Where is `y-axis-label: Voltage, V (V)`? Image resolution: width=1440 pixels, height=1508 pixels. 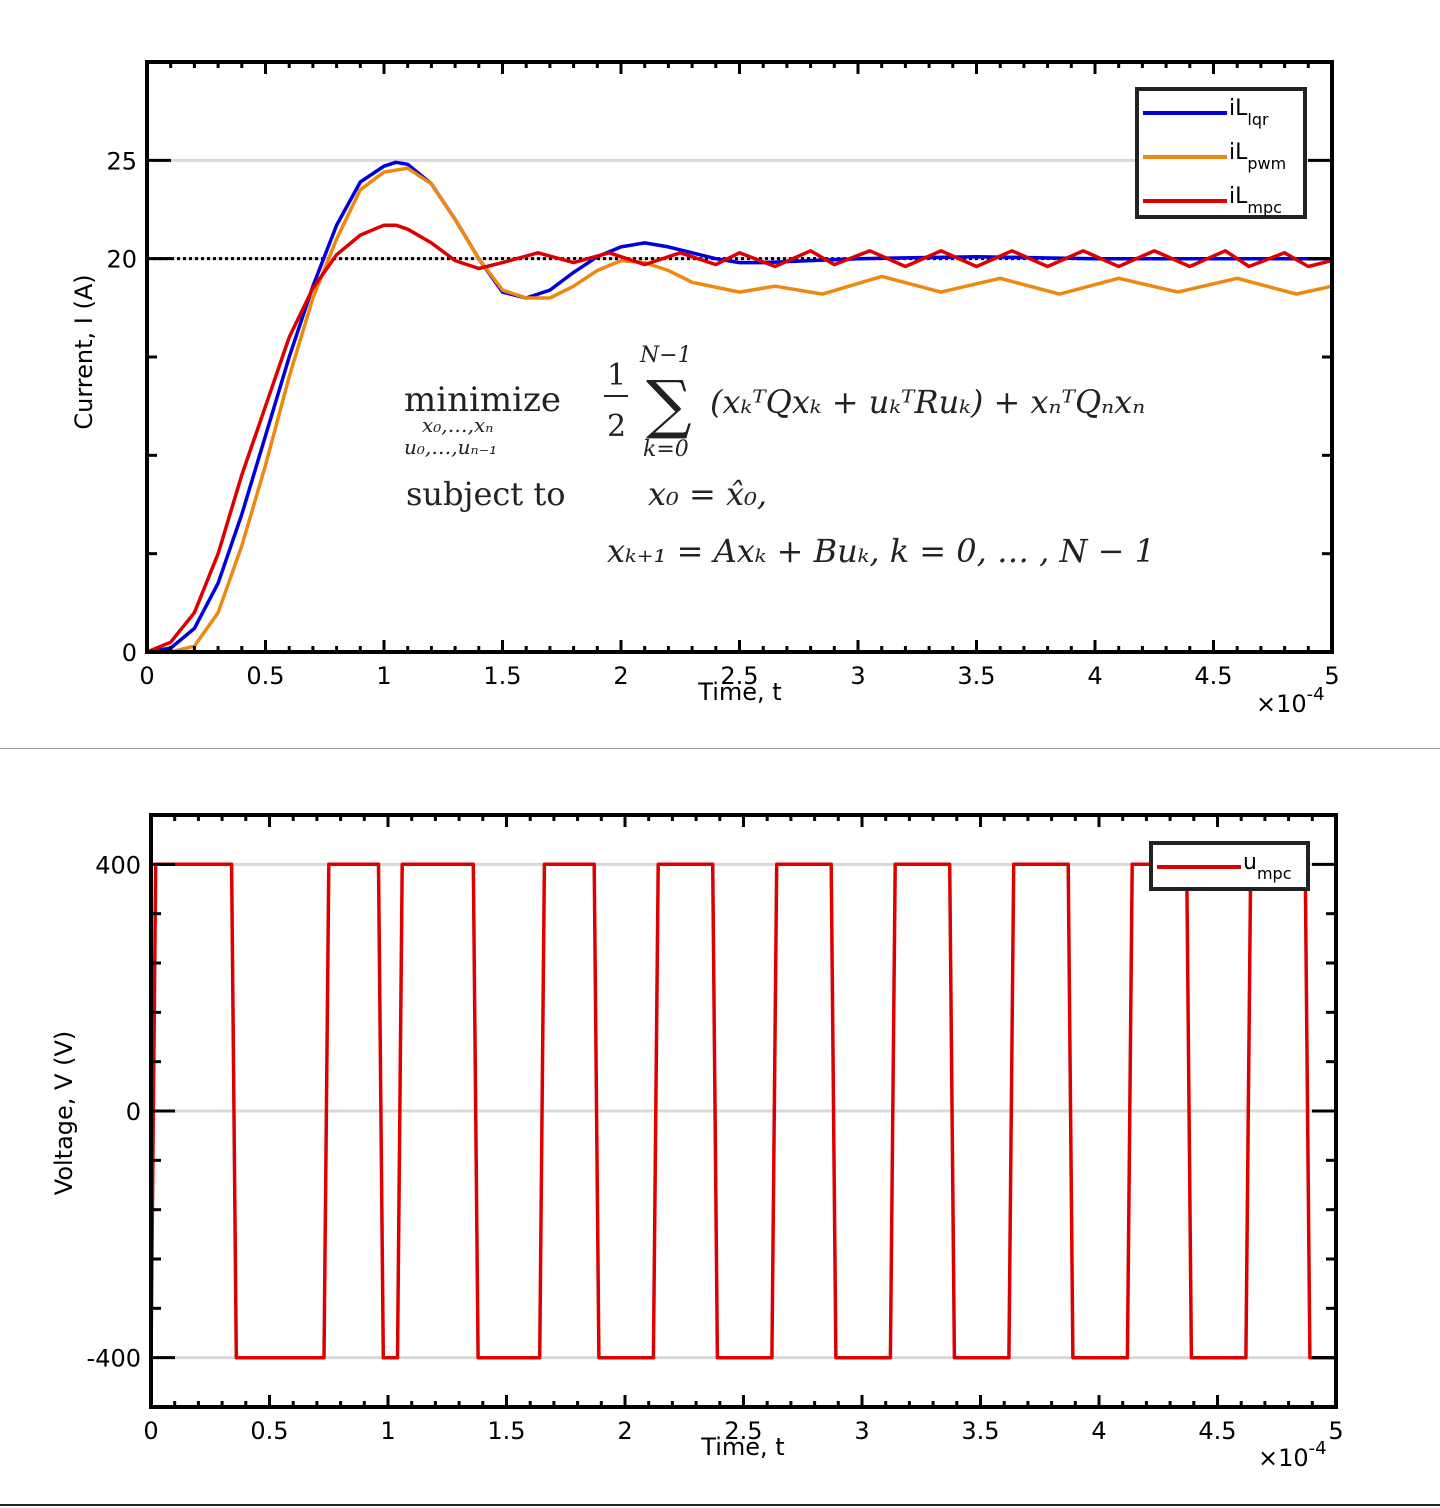
y-axis-label: Voltage, V (V) is located at coordinates (64, 1113).